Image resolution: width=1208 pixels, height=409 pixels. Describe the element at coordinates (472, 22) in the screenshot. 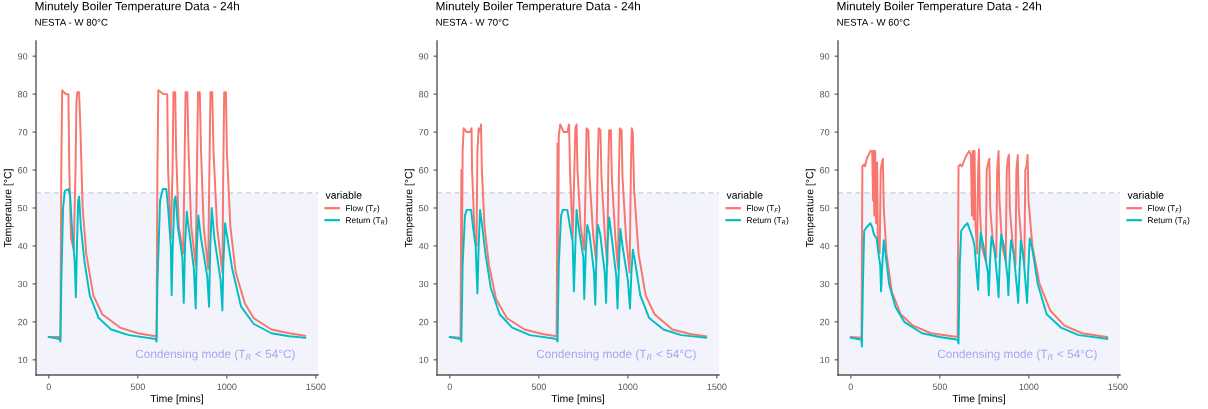

I see `chart-subtitle: NESTA - W 70°C` at that location.